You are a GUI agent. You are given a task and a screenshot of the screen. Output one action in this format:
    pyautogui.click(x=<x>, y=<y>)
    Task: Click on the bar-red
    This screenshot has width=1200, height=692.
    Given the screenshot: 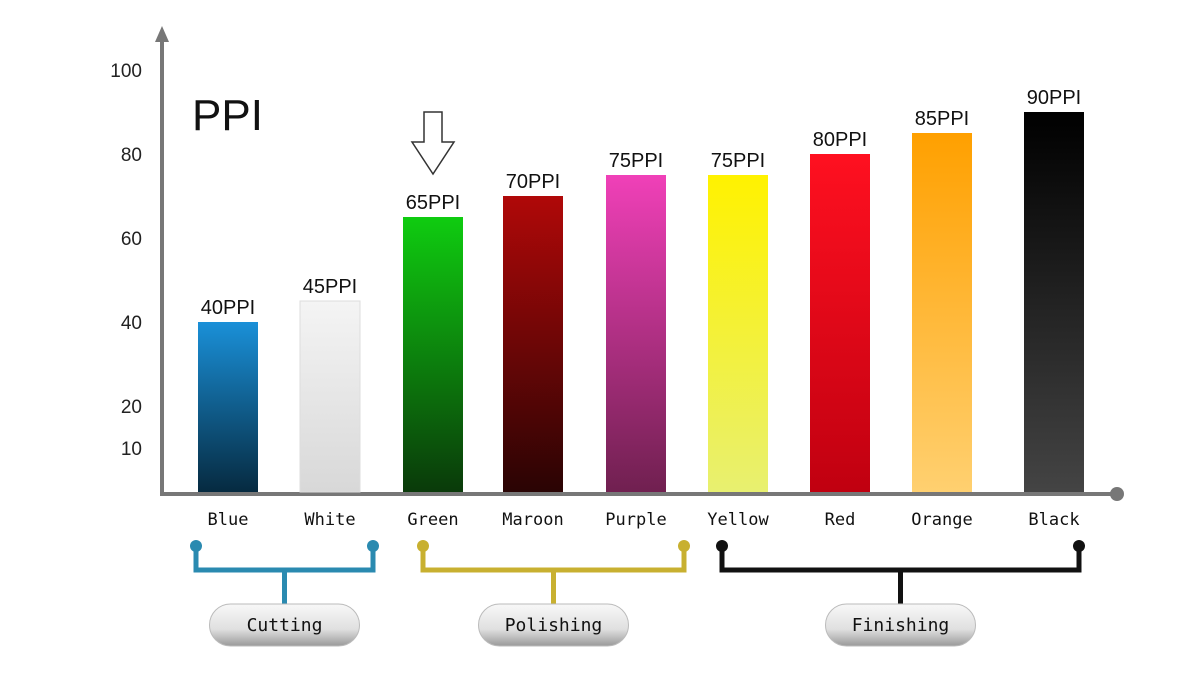 What is the action you would take?
    pyautogui.click(x=840, y=323)
    